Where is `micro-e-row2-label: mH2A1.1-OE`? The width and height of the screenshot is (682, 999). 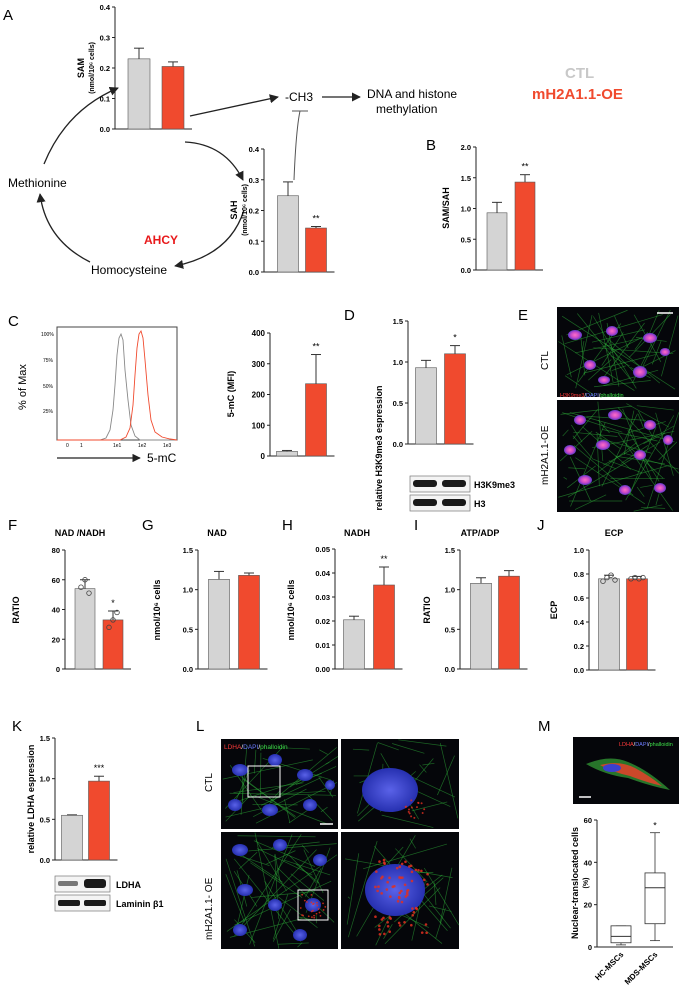
micro-e-row2-label: mH2A1.1-OE is located at coordinates (545, 455).